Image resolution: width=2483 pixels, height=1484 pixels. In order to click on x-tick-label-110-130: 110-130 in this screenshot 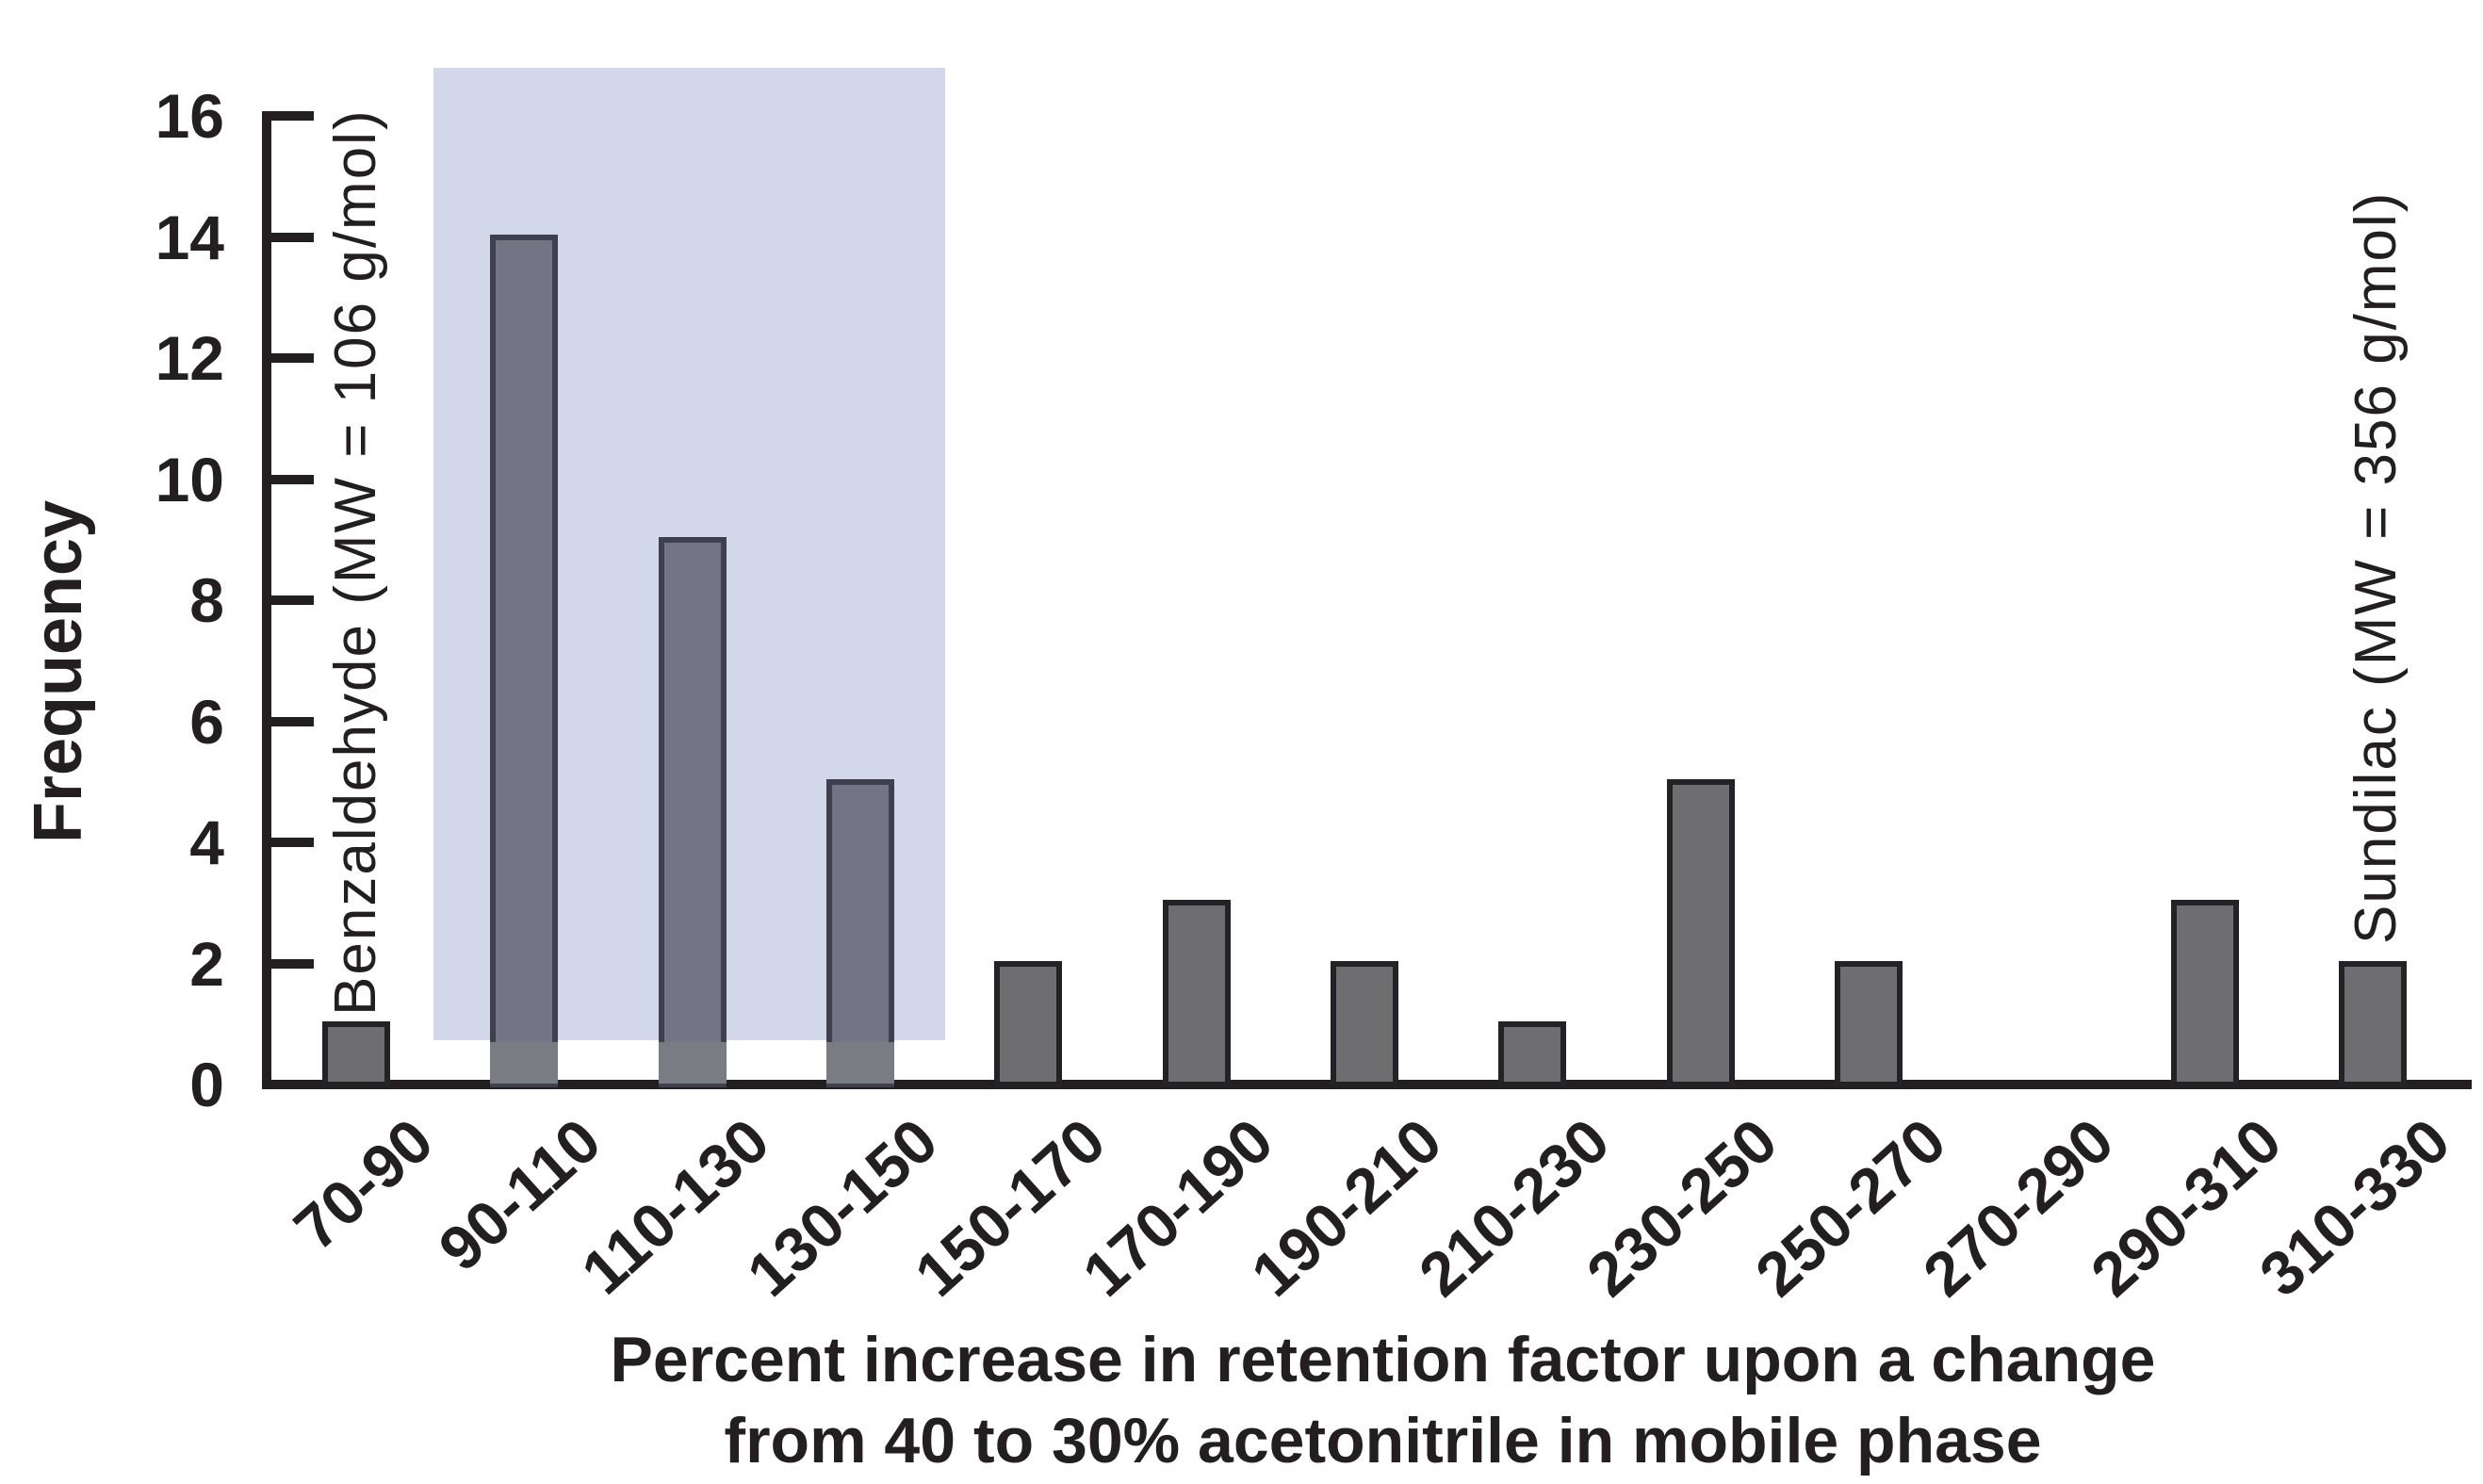, I will do `click(675, 1206)`.